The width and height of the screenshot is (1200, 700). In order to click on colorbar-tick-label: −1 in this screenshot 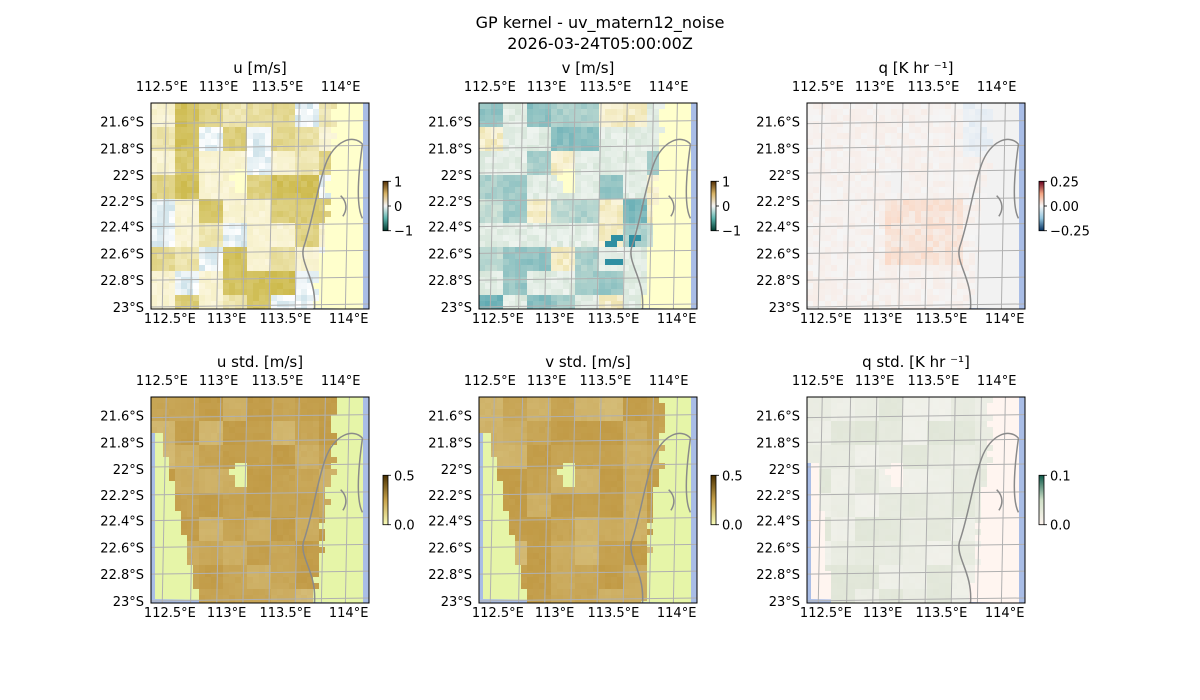, I will do `click(403, 232)`.